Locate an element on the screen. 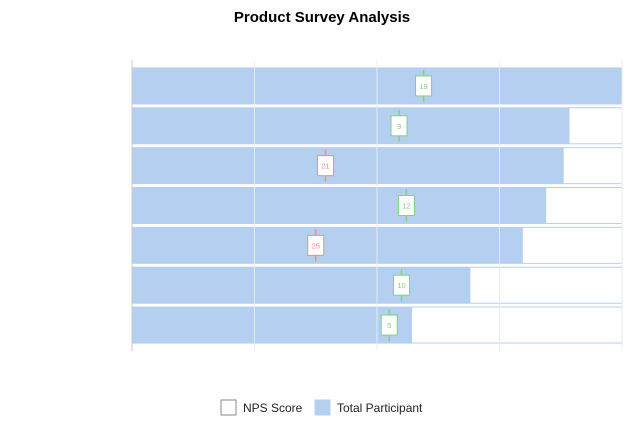  legend-swatch-total-participant is located at coordinates (322, 407).